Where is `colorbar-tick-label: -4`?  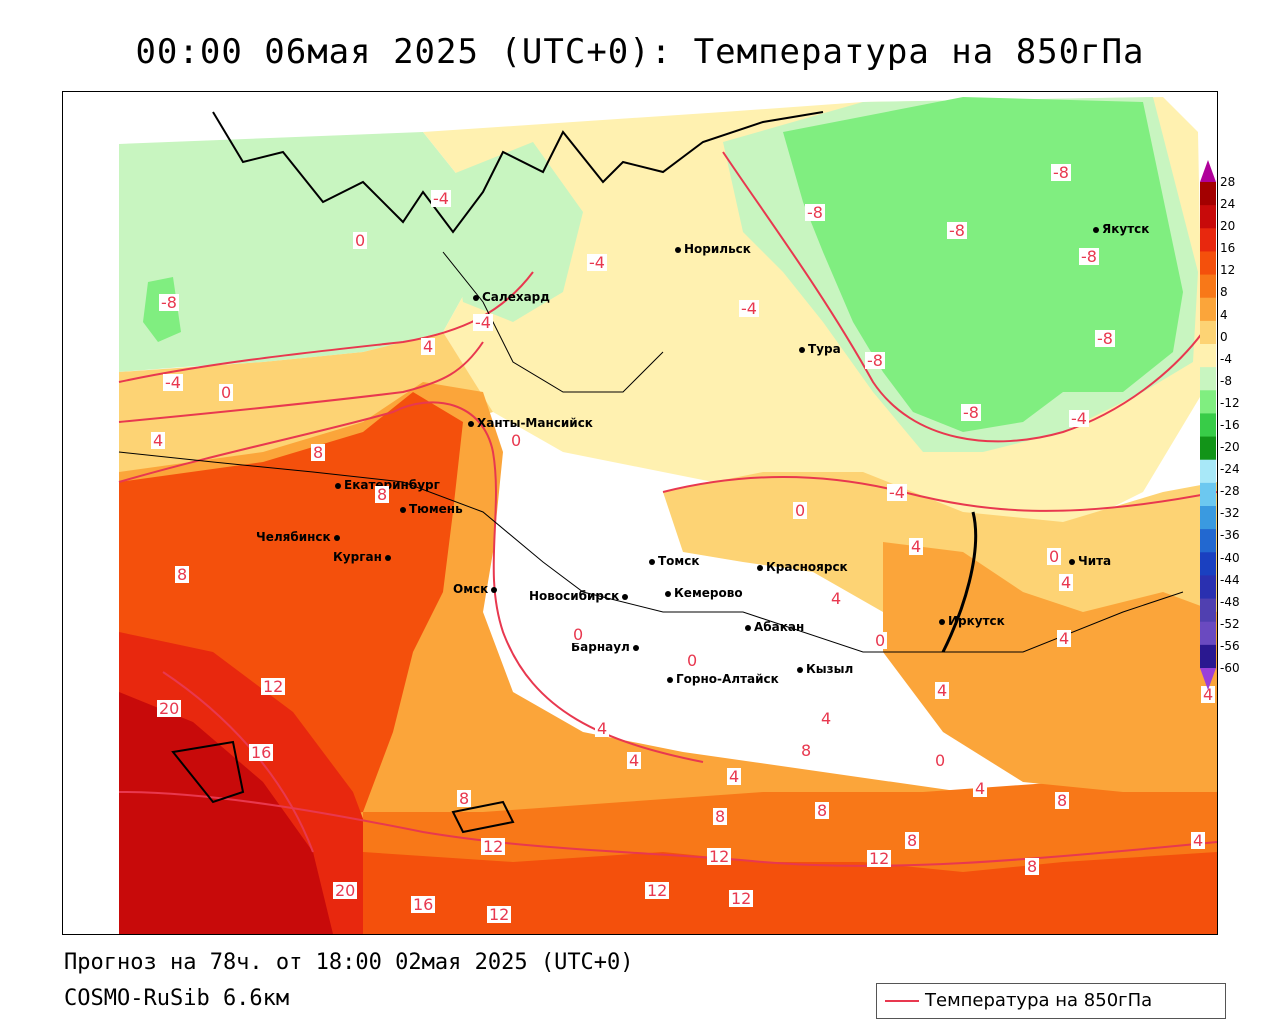 colorbar-tick-label: -4 is located at coordinates (1226, 358).